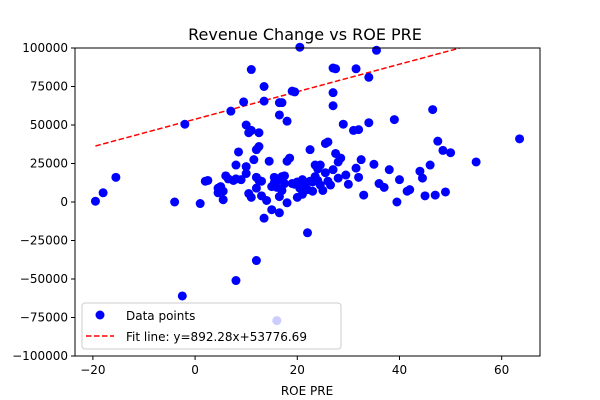 The height and width of the screenshot is (400, 600). Describe the element at coordinates (307, 391) in the screenshot. I see `x-axis-label: ROE PRE` at that location.